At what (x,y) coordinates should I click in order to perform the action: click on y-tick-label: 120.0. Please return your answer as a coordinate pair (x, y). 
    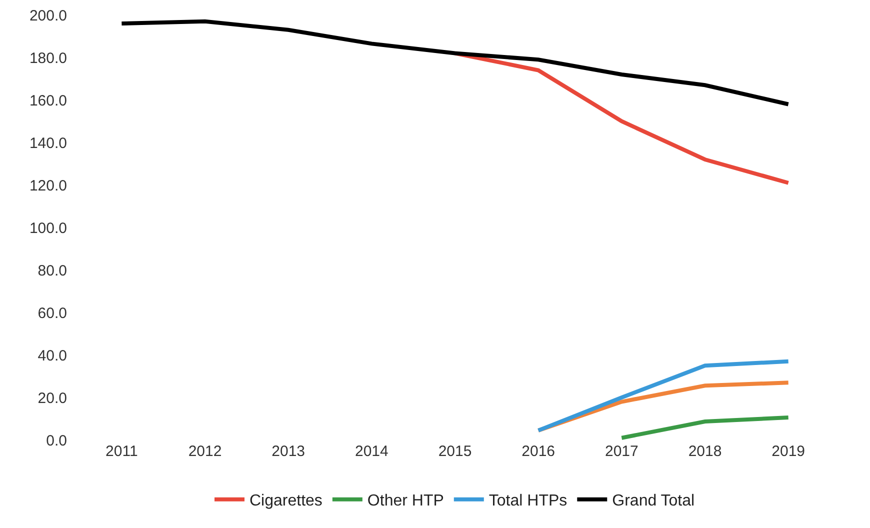
    Looking at the image, I should click on (48, 185).